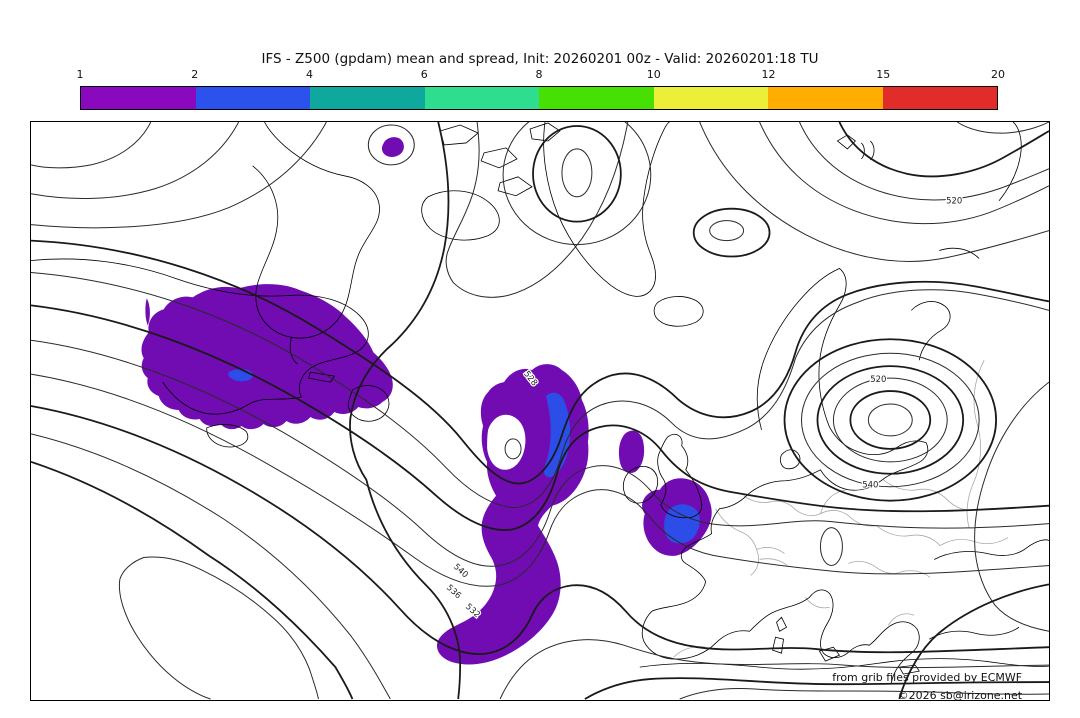 The height and width of the screenshot is (718, 1080). I want to click on colorbar-ticks: 1 2 4 6 8 10 12 15 20, so click(541, 75).